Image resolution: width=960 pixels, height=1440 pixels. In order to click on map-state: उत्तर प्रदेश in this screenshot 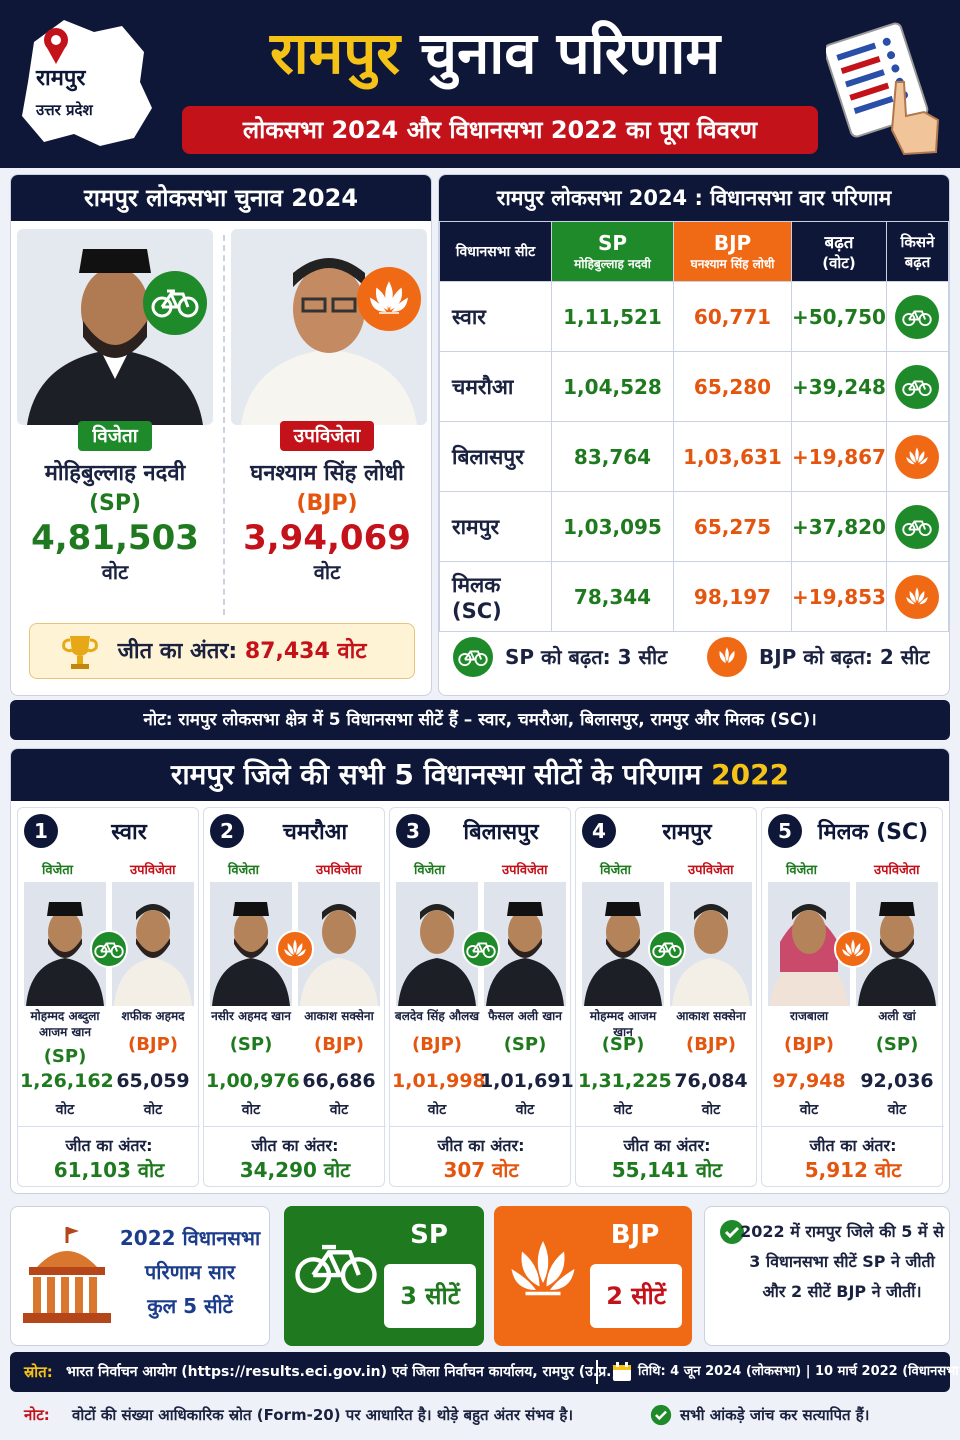, I will do `click(64, 110)`.